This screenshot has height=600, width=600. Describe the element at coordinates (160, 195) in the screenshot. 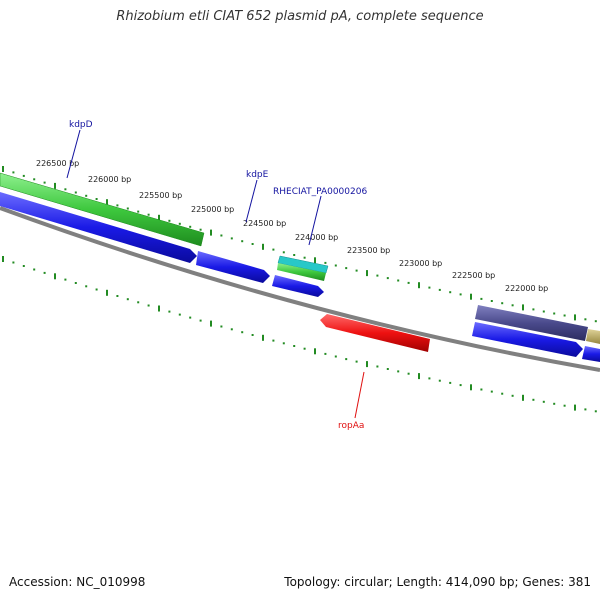

I see `ruler-label: 225500 bp` at that location.